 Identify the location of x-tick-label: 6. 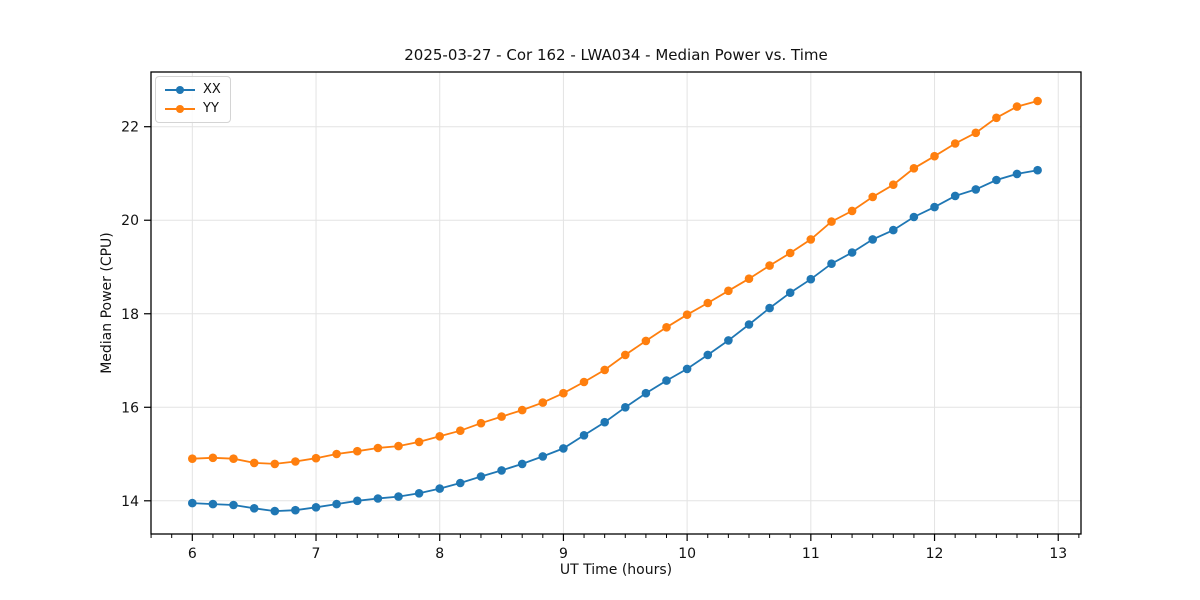
(192, 554).